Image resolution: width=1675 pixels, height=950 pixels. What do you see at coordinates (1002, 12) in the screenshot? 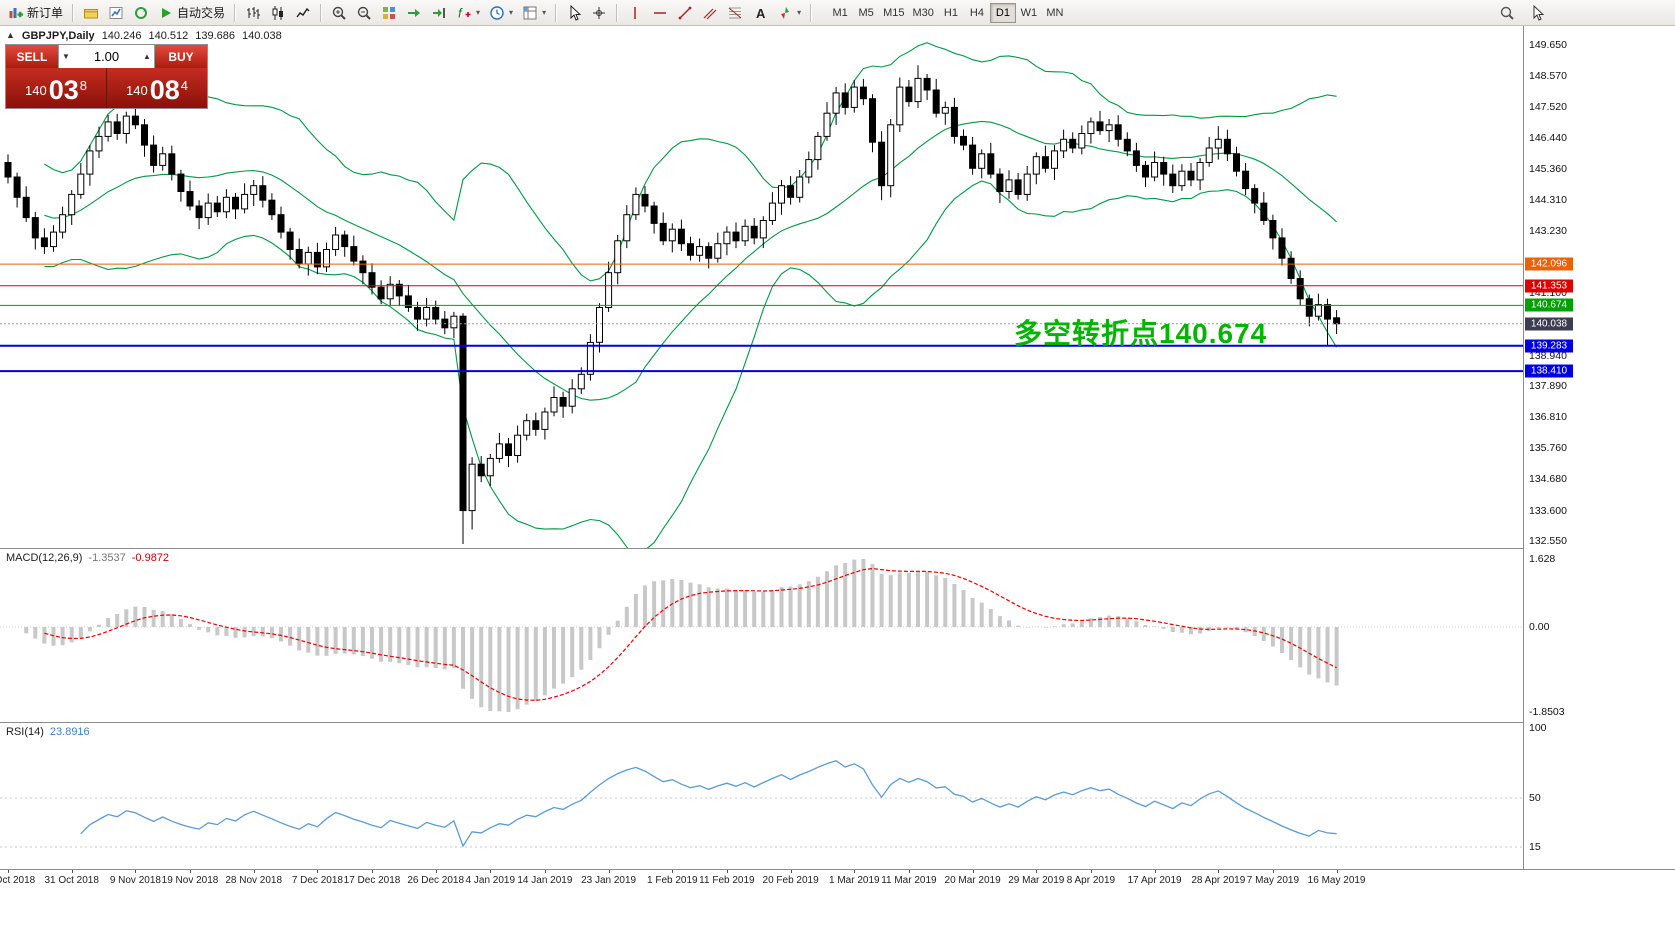
I see `timeframe-button-D1: D1` at bounding box center [1002, 12].